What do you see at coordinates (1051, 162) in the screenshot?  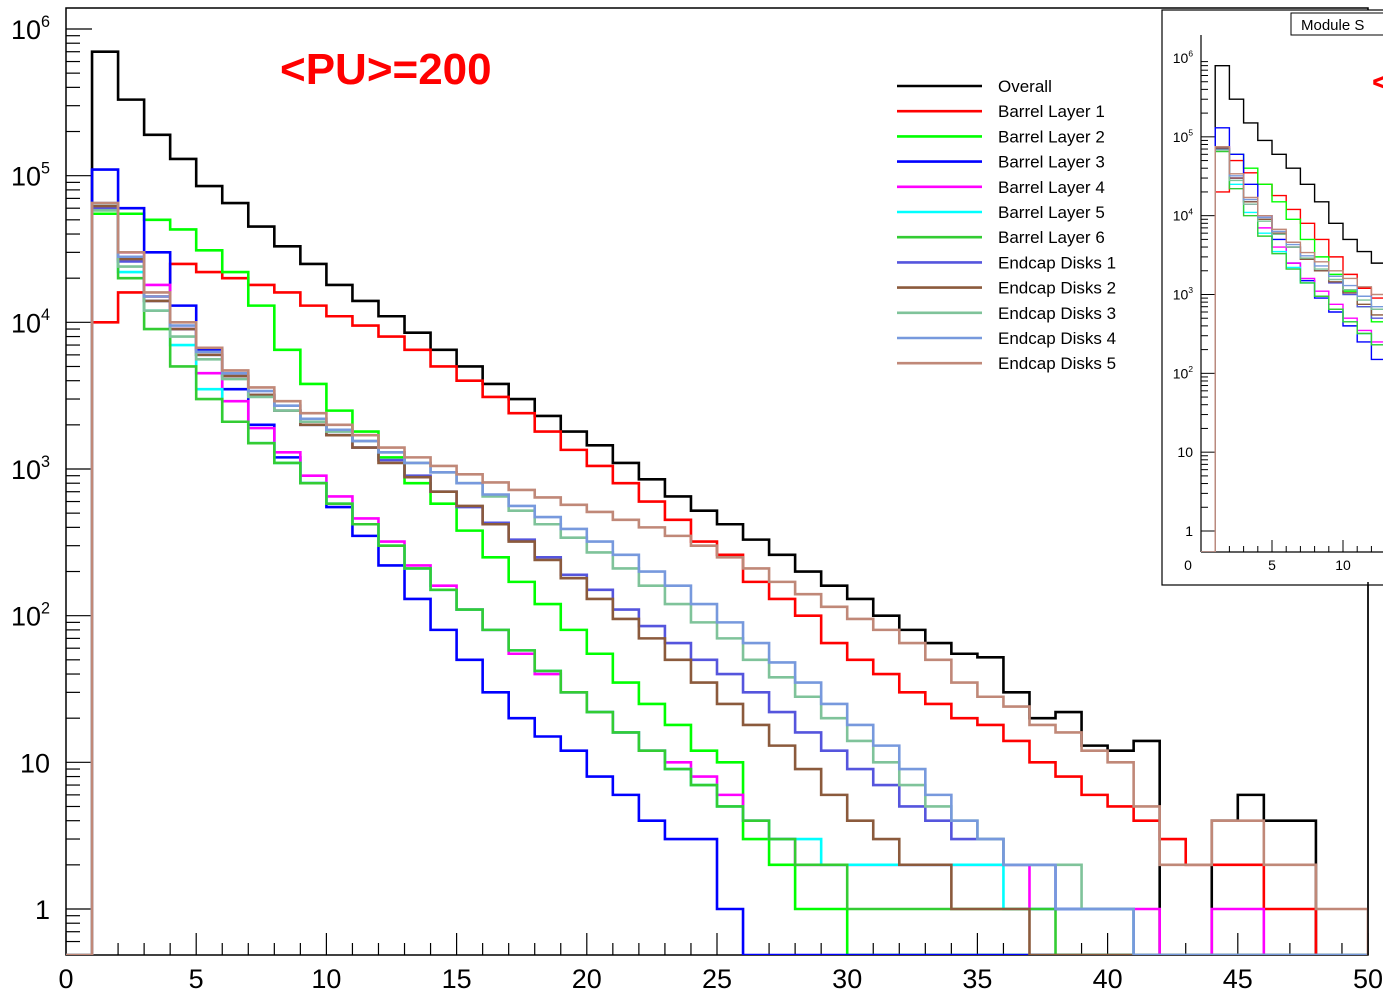 I see `legend-entry-label: Barrel Layer 3` at bounding box center [1051, 162].